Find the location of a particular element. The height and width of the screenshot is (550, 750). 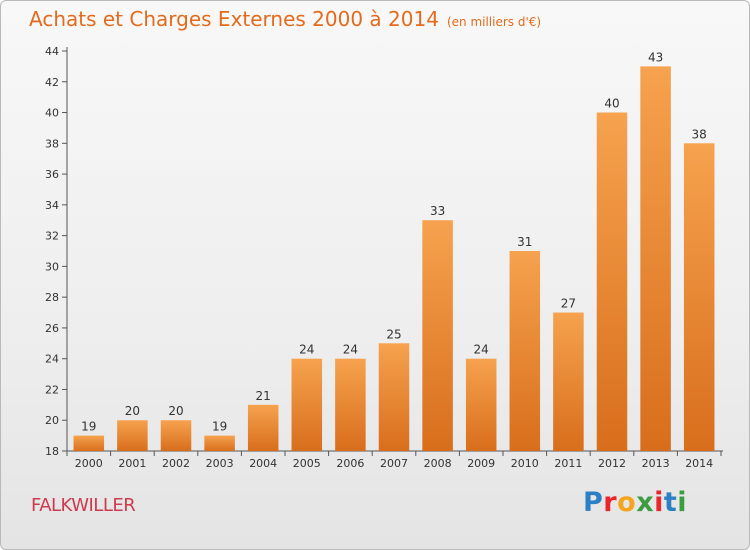

data-label: 31 is located at coordinates (524, 242).